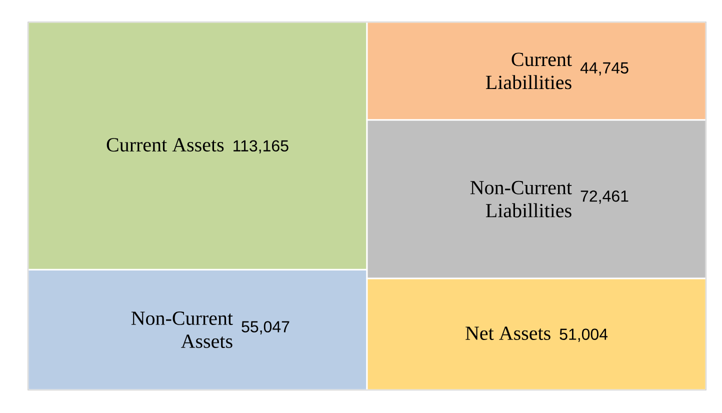  What do you see at coordinates (182, 330) in the screenshot?
I see `series-label: Non-Current Assets` at bounding box center [182, 330].